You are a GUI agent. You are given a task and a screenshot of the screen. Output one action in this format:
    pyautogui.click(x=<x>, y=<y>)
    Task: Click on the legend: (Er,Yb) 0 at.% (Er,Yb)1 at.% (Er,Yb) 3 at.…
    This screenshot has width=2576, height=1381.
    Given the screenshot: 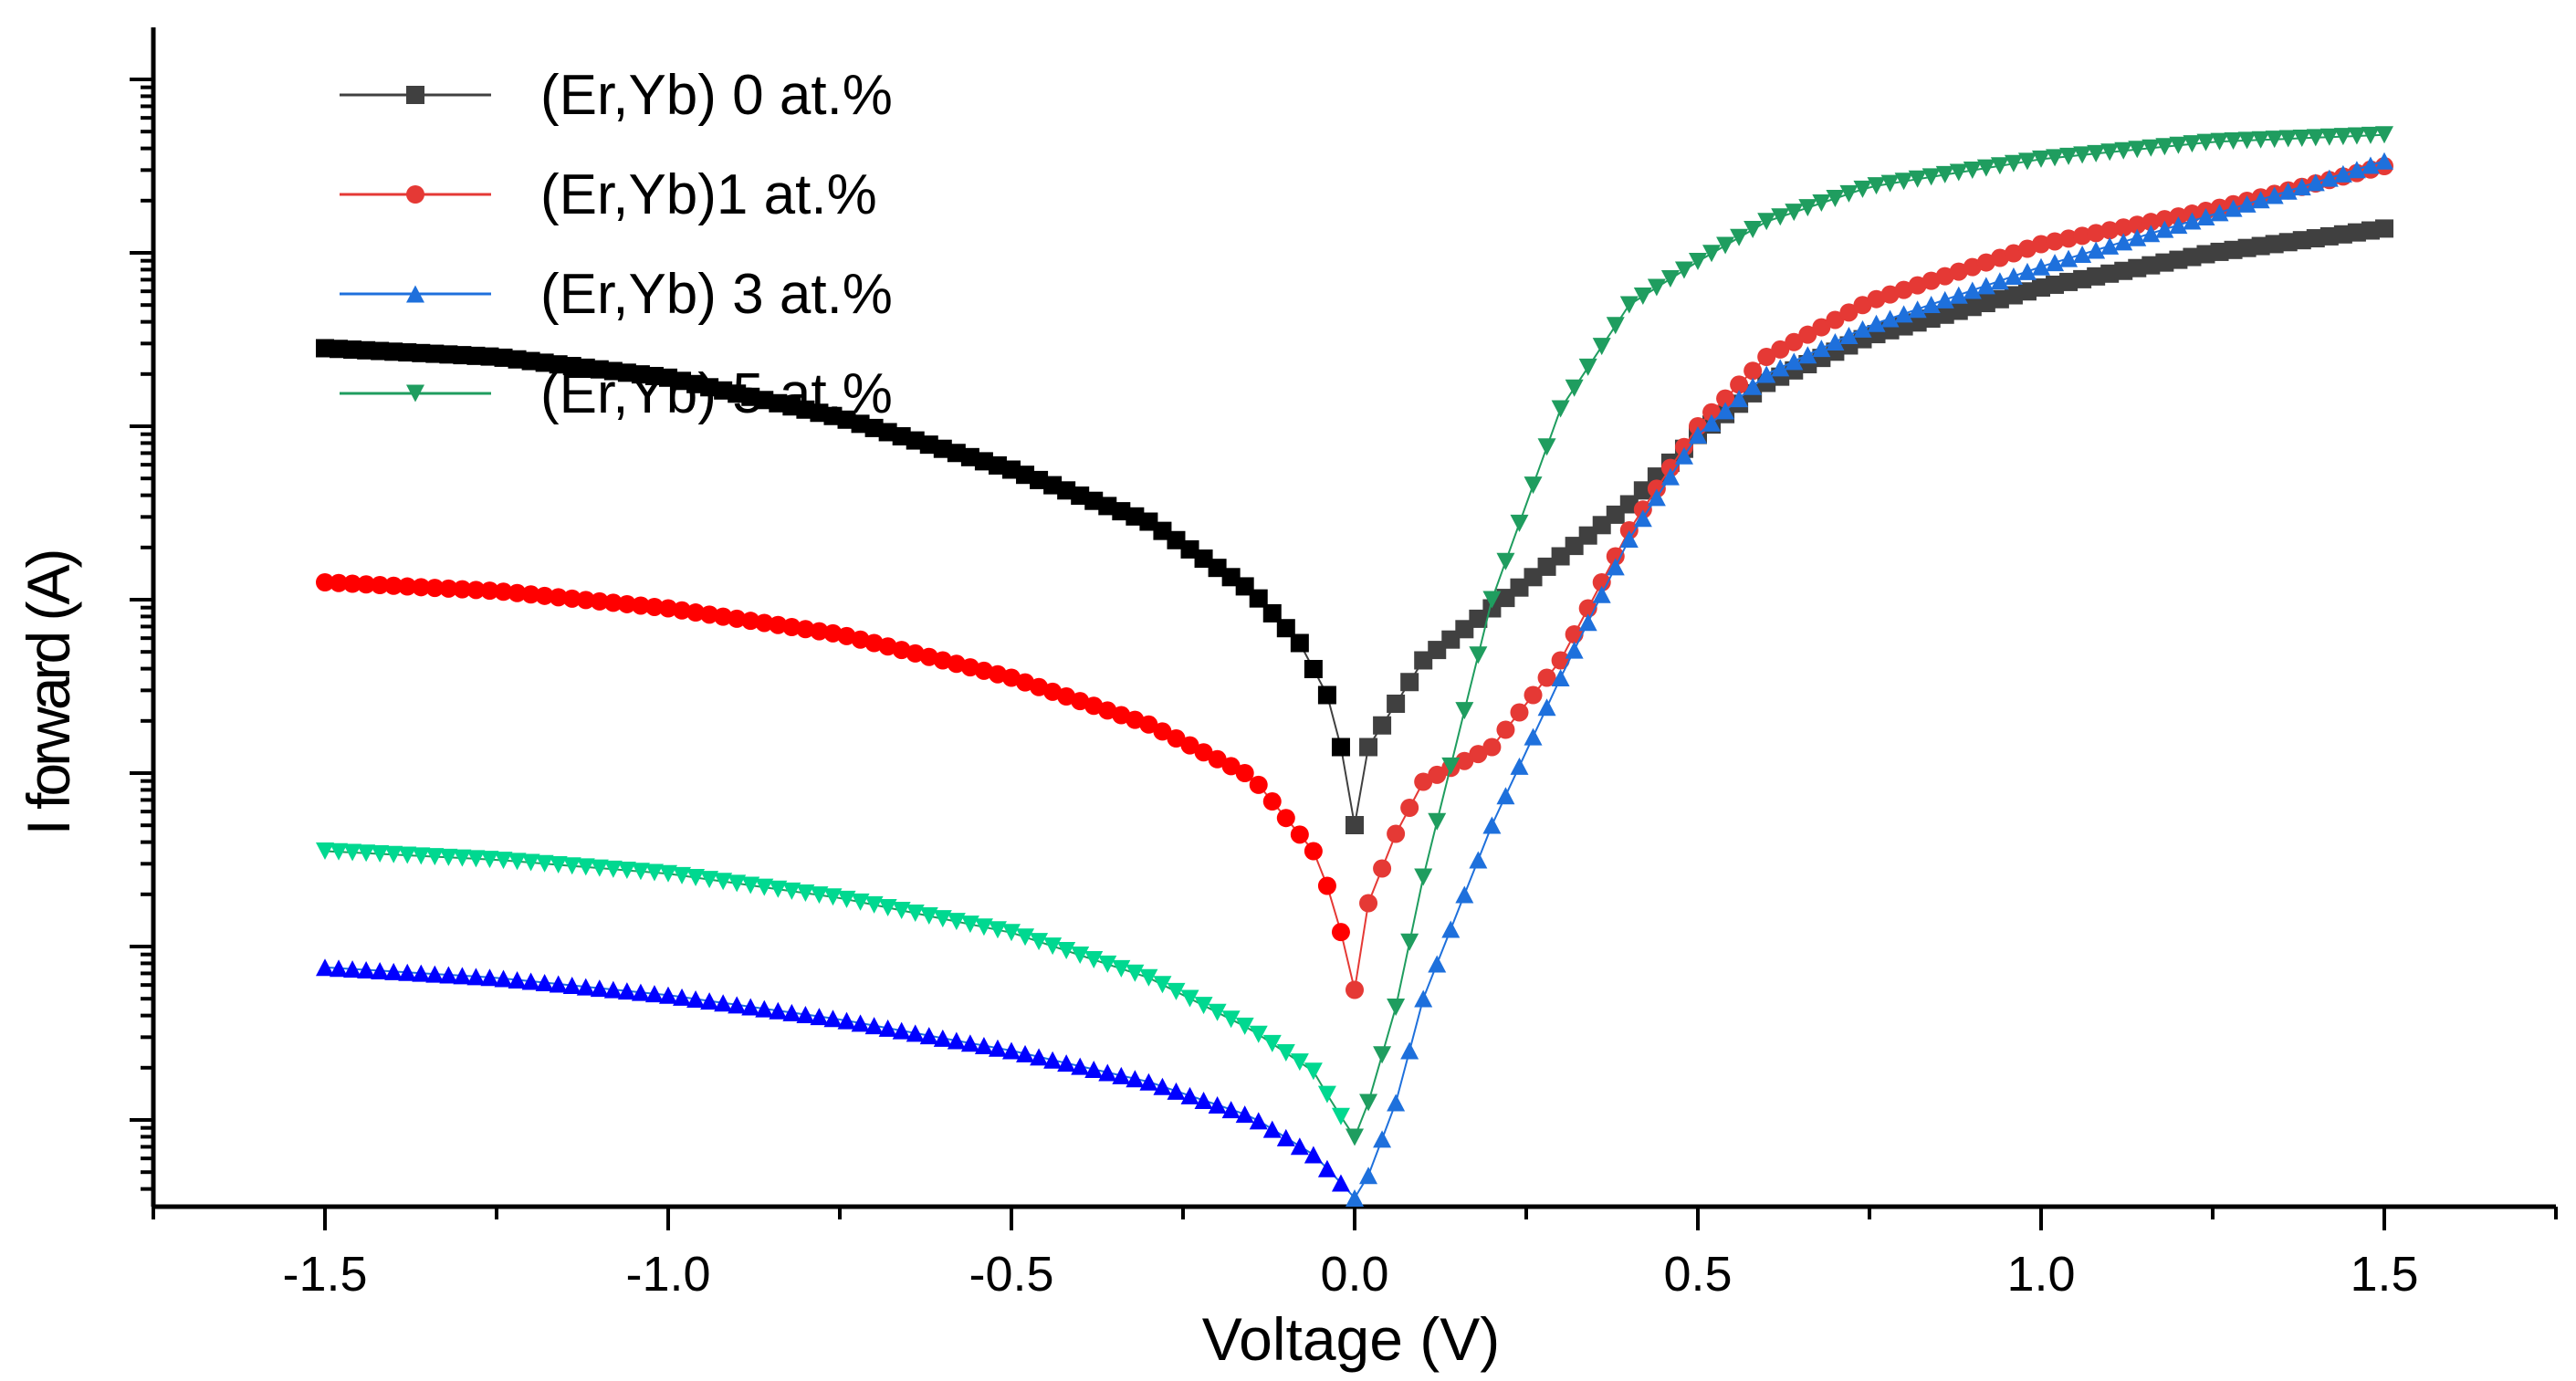 What is the action you would take?
    pyautogui.click(x=616, y=244)
    